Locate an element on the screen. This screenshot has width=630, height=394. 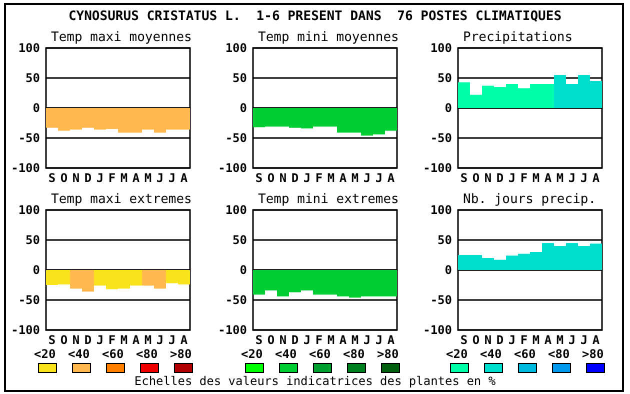
text: Echelles des valeurs indicatrices des plantes en % is located at coordinates (315, 381).